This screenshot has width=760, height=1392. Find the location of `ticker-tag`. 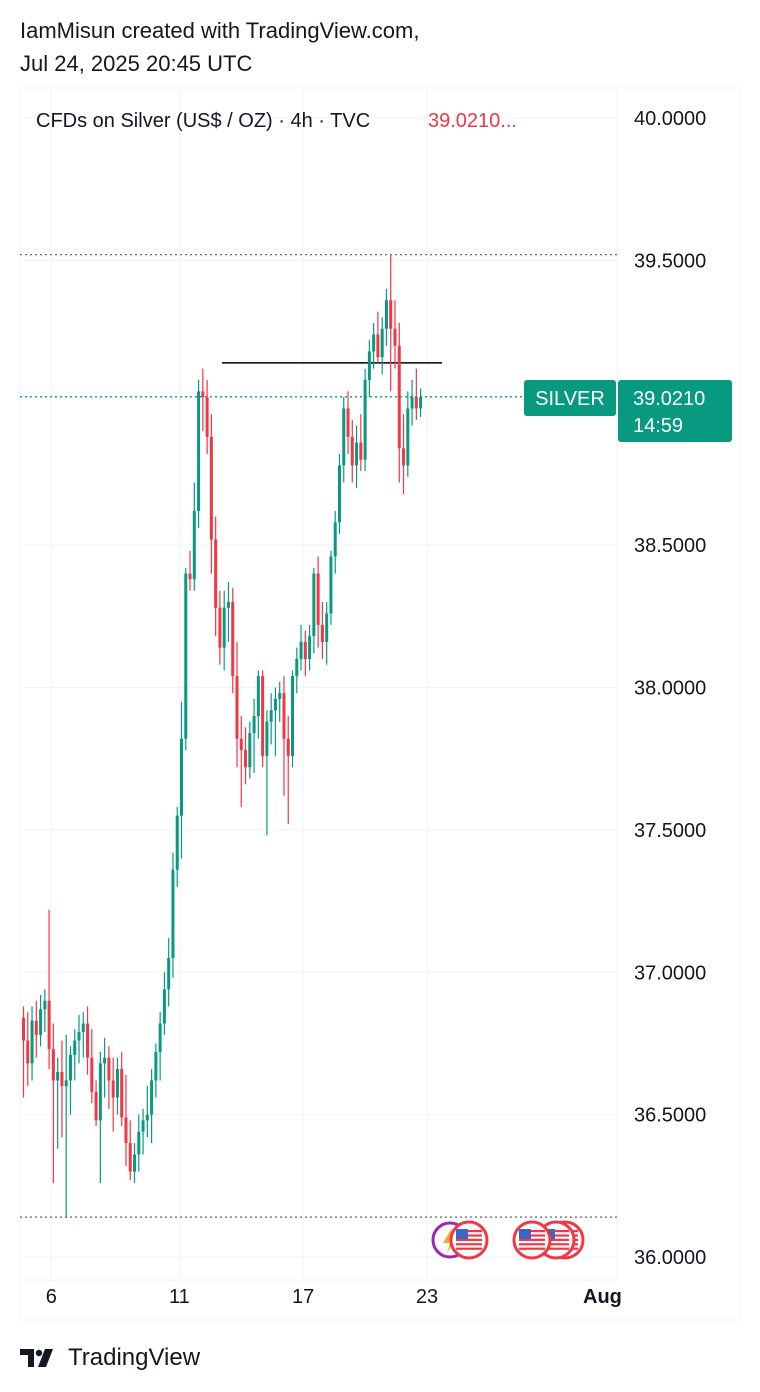

ticker-tag is located at coordinates (570, 398).